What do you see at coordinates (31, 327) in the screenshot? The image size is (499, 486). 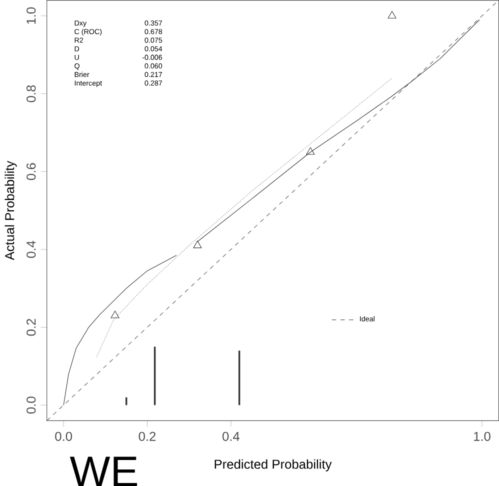 I see `y-tick-label: 0.2` at bounding box center [31, 327].